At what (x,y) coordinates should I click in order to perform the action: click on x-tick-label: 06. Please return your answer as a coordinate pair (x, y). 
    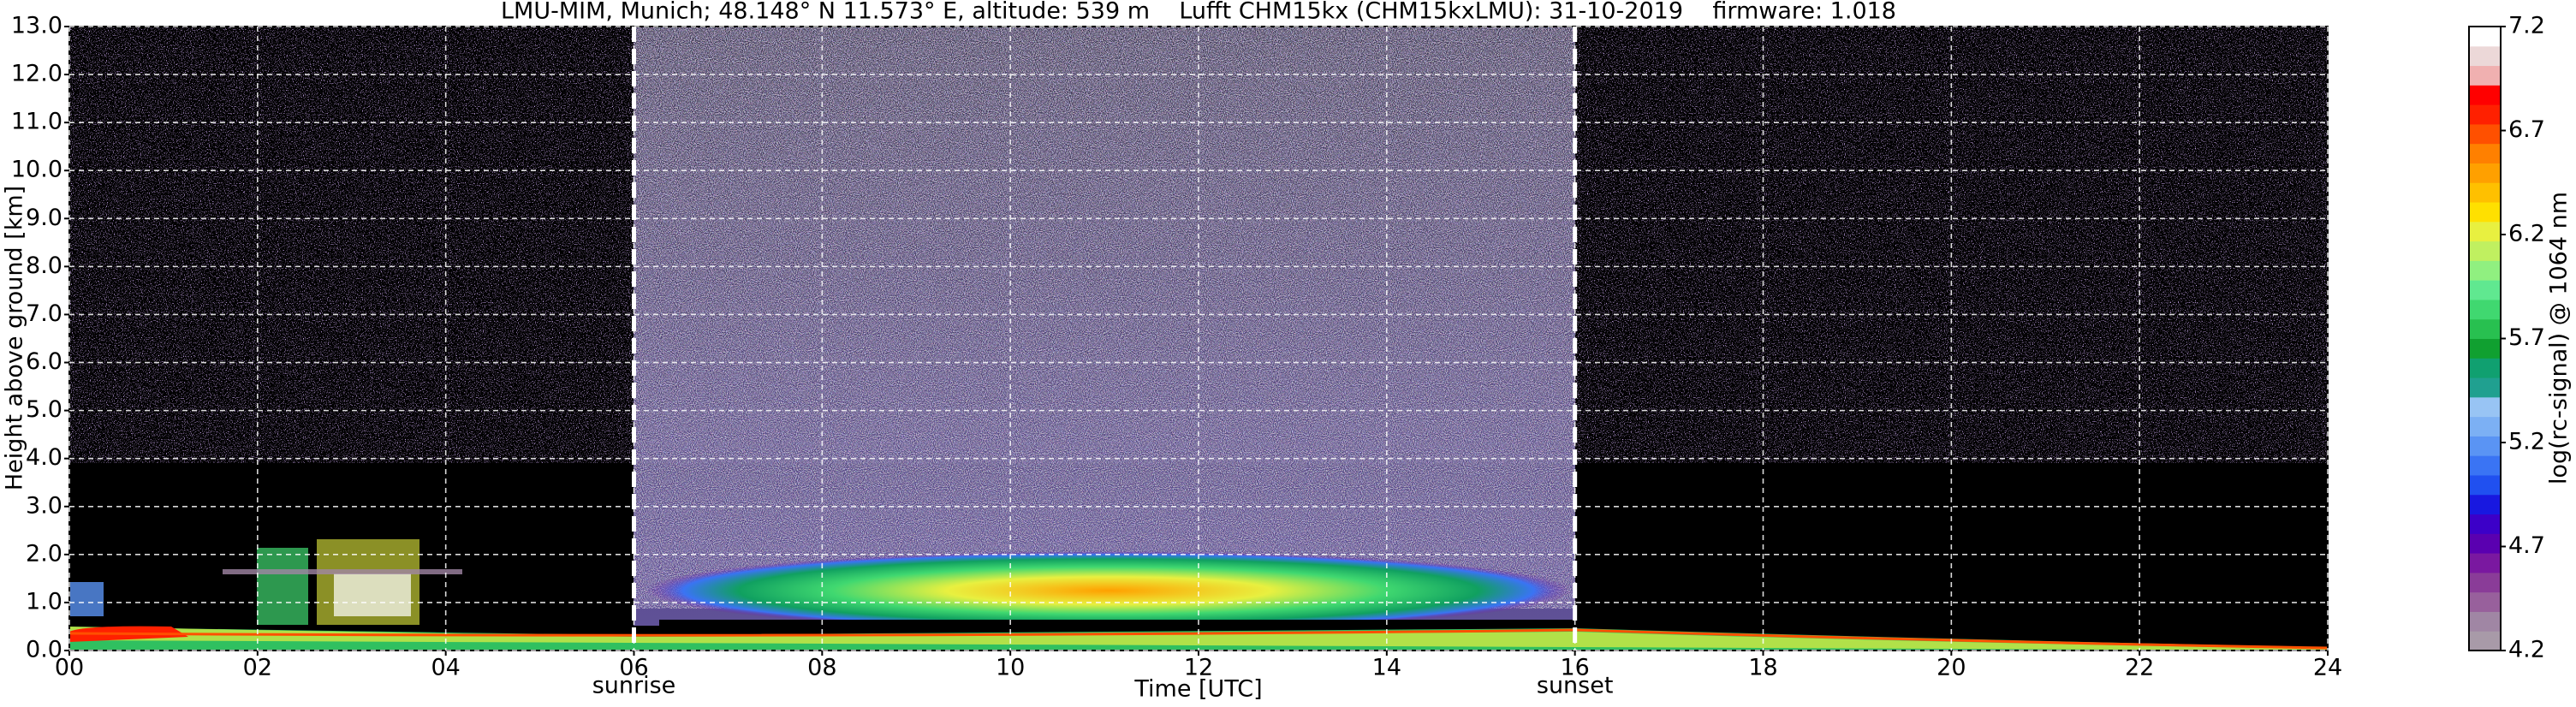
    Looking at the image, I should click on (633, 668).